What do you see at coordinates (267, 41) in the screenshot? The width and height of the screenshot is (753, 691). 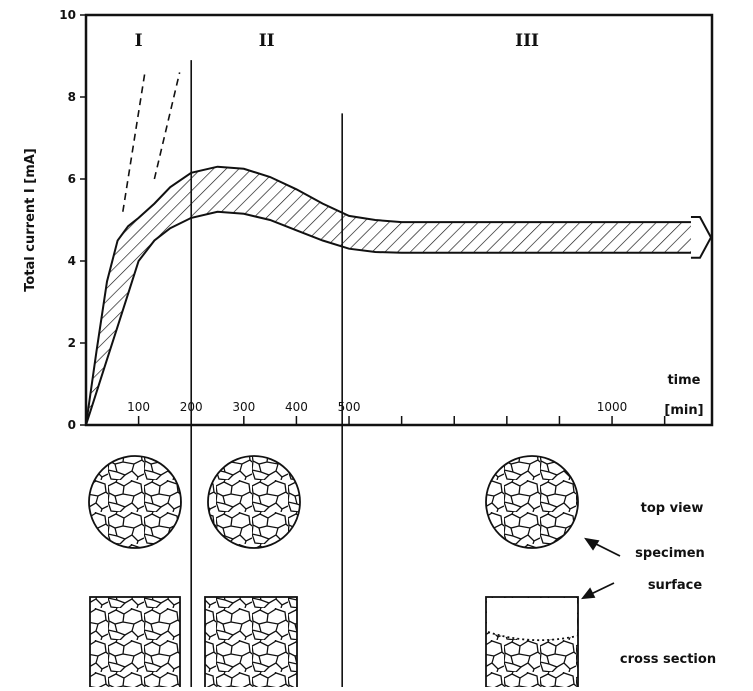 I see `region-label: II` at bounding box center [267, 41].